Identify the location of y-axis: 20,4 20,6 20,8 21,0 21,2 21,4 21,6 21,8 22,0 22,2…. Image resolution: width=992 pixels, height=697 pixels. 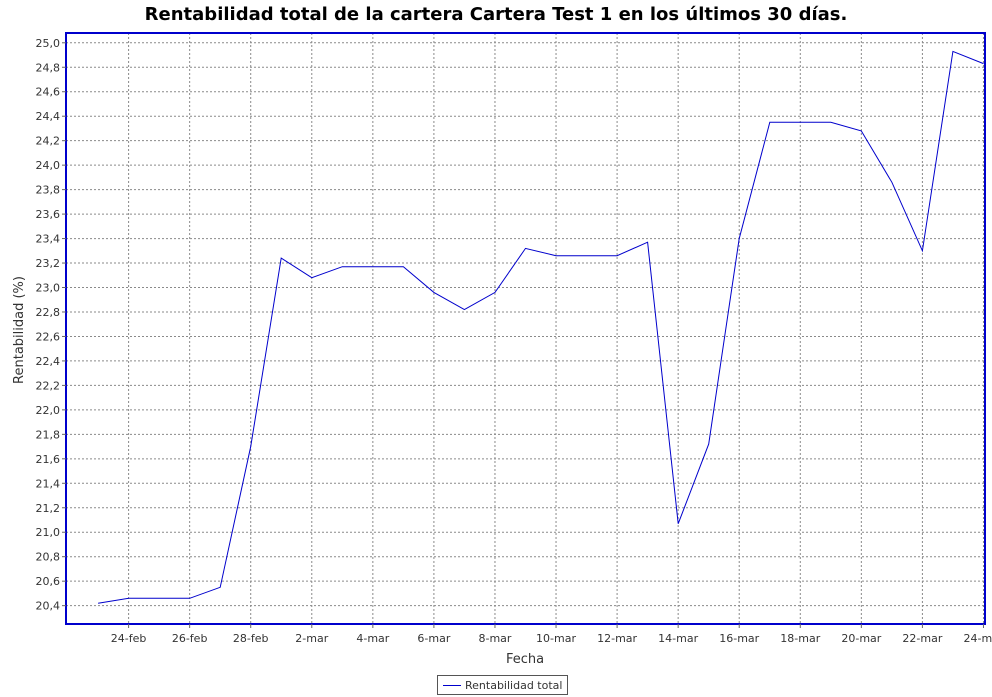
(51, 325).